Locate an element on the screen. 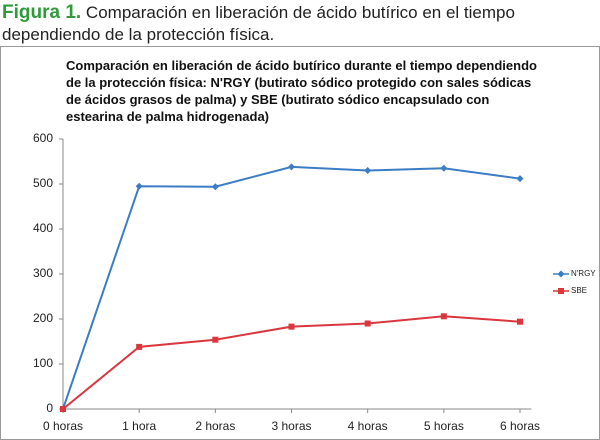  legend-label: N'RGY is located at coordinates (583, 273).